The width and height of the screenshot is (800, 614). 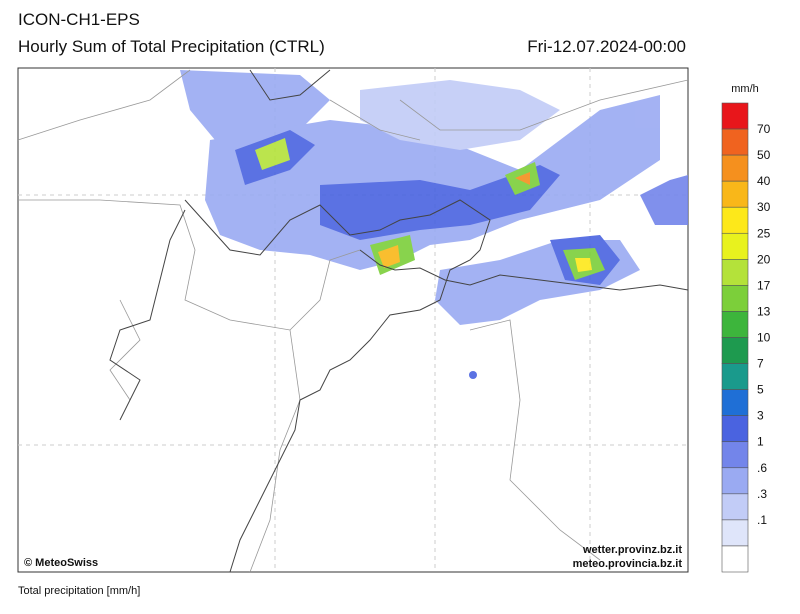 What do you see at coordinates (762, 494) in the screenshot?
I see `legend-label: .3` at bounding box center [762, 494].